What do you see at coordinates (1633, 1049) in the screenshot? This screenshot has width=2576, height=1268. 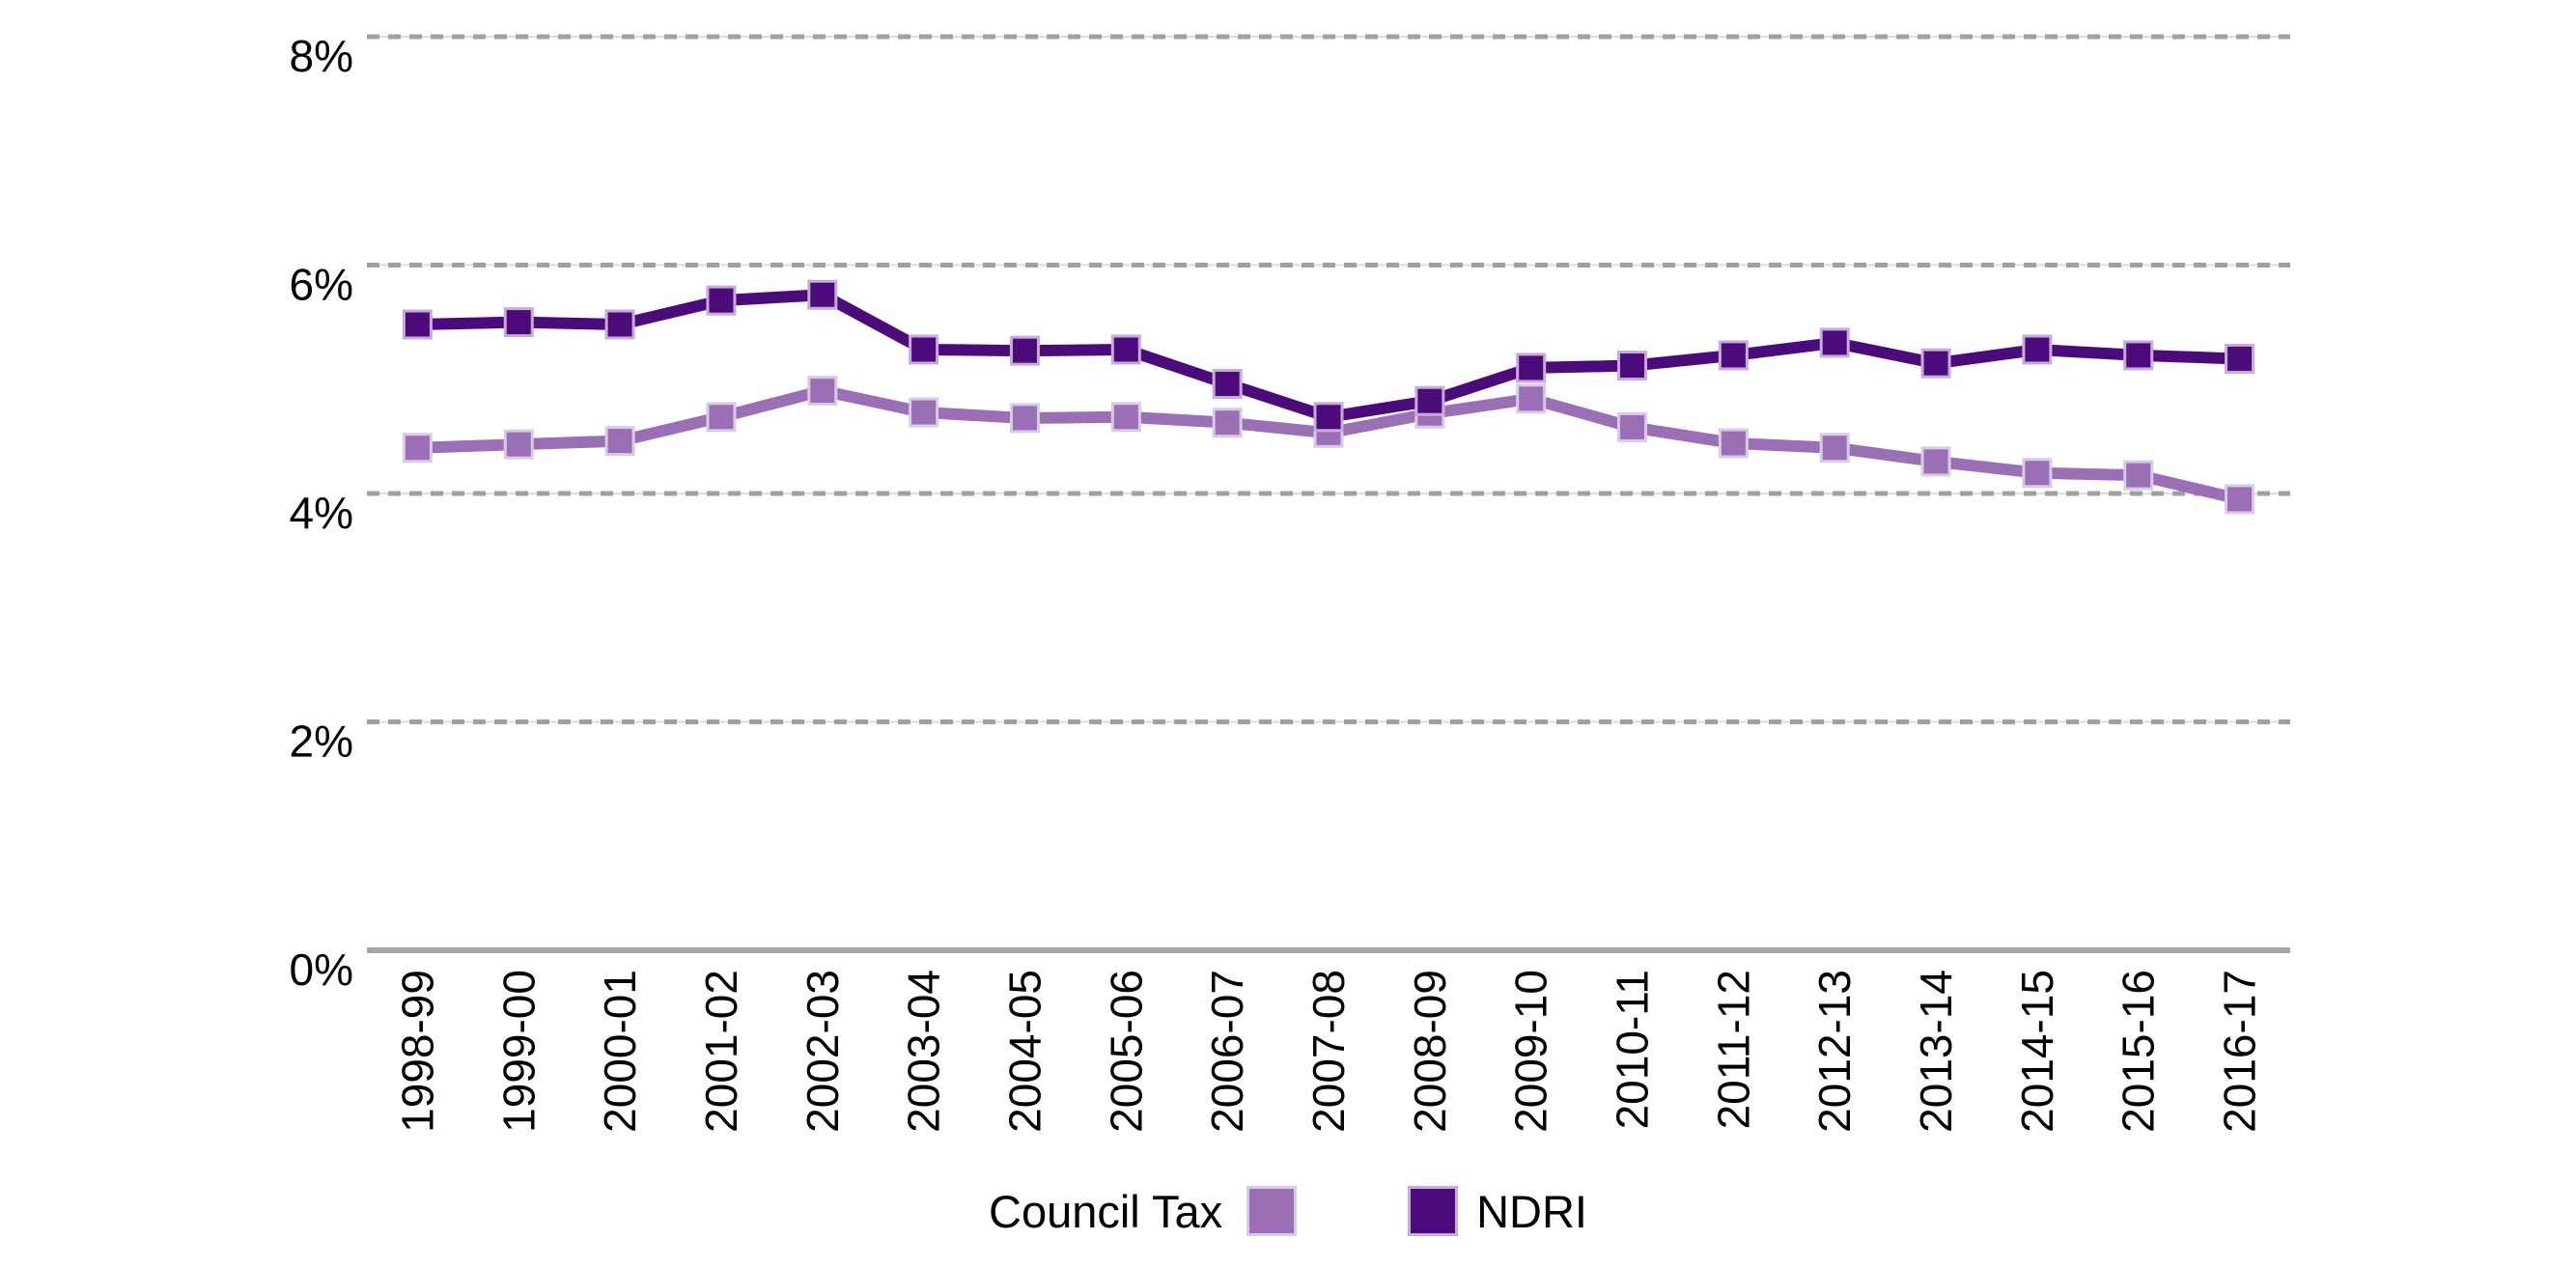 I see `x-axis-label-2010-11: 2010-11` at bounding box center [1633, 1049].